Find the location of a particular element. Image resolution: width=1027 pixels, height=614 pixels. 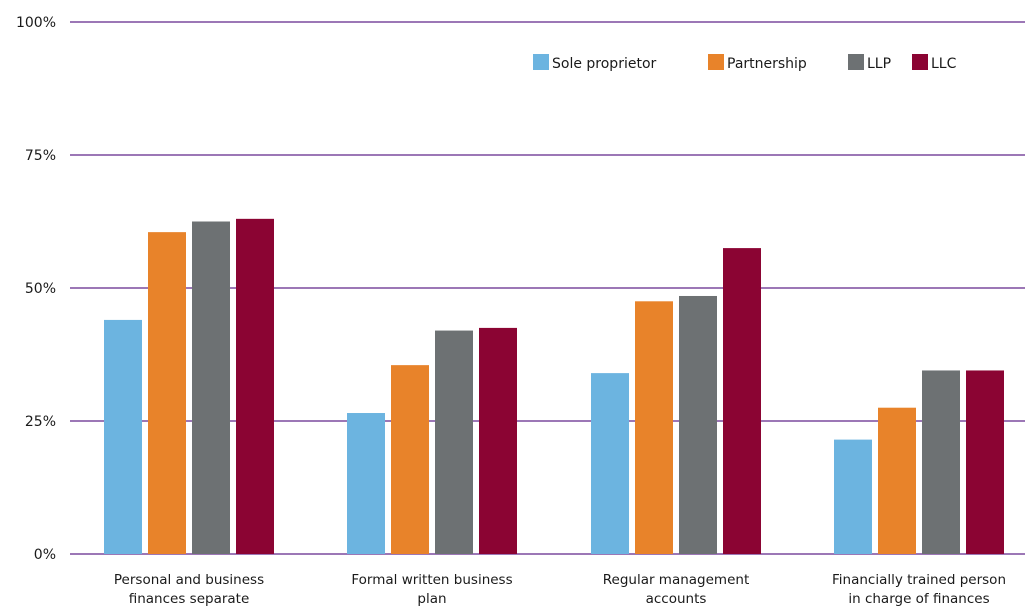

y-tick-label: 50% is located at coordinates (40, 289).